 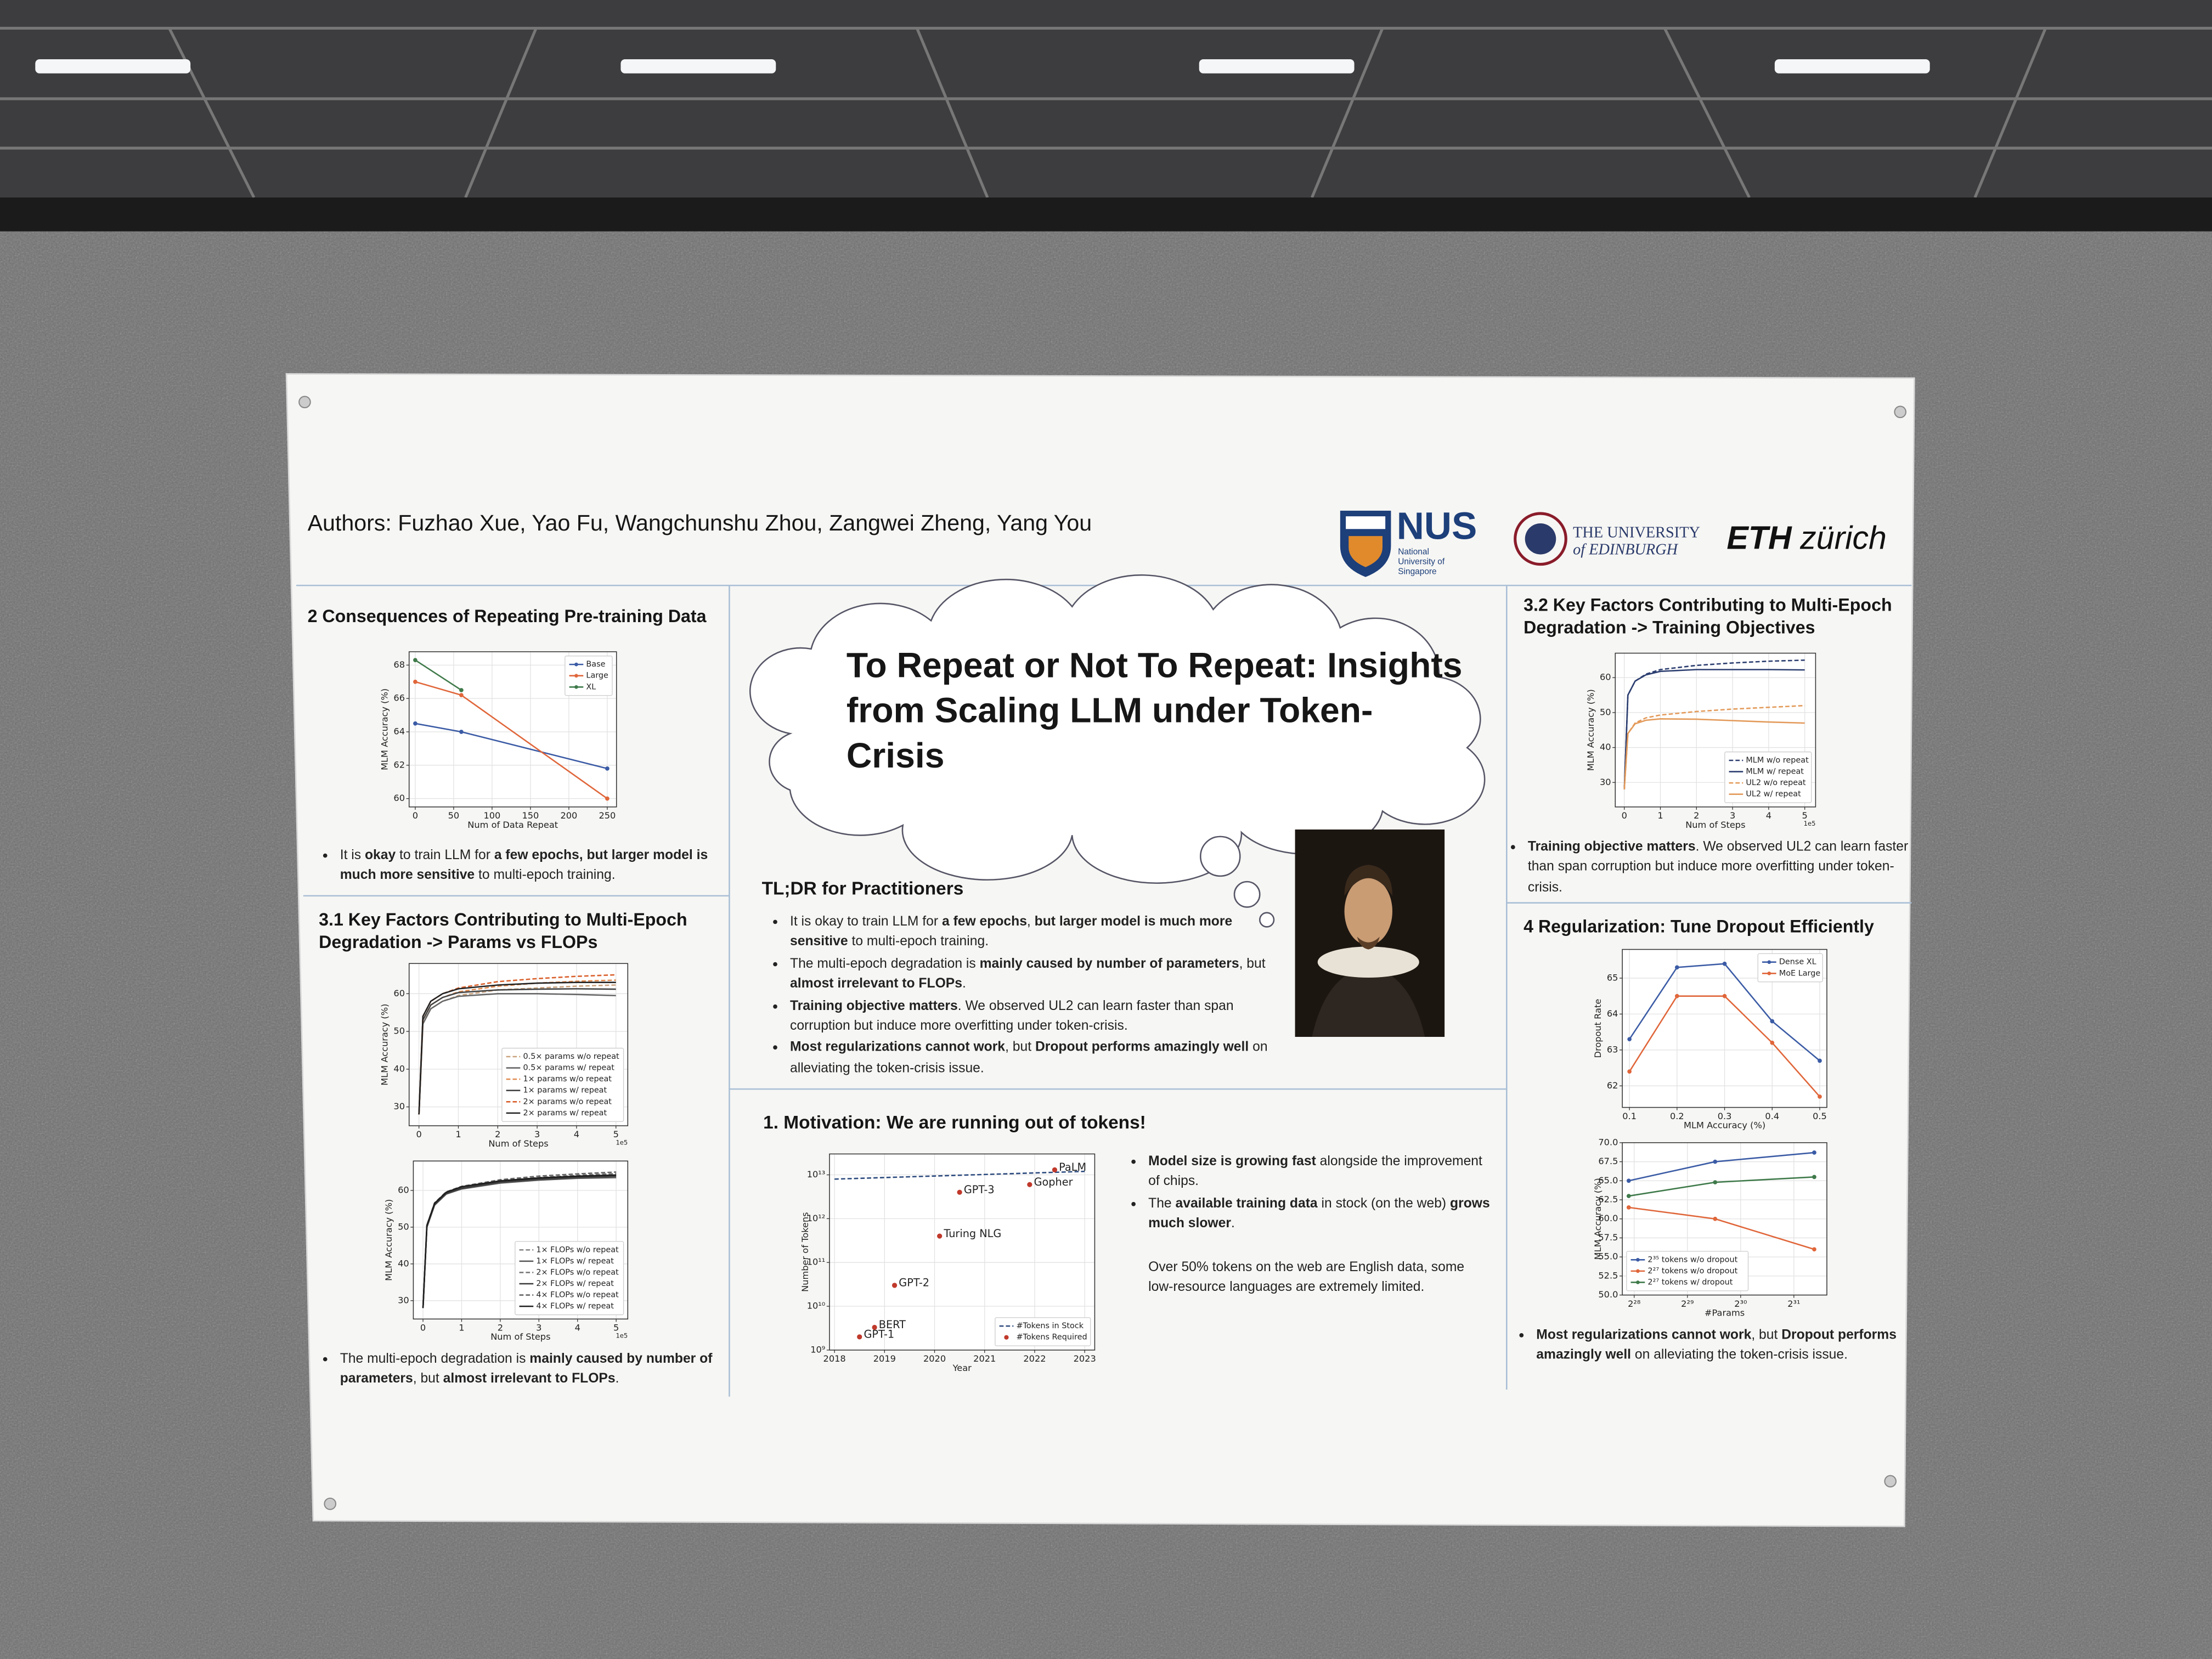 What do you see at coordinates (984, 922) in the screenshot?
I see `bold-text: a few epochs` at bounding box center [984, 922].